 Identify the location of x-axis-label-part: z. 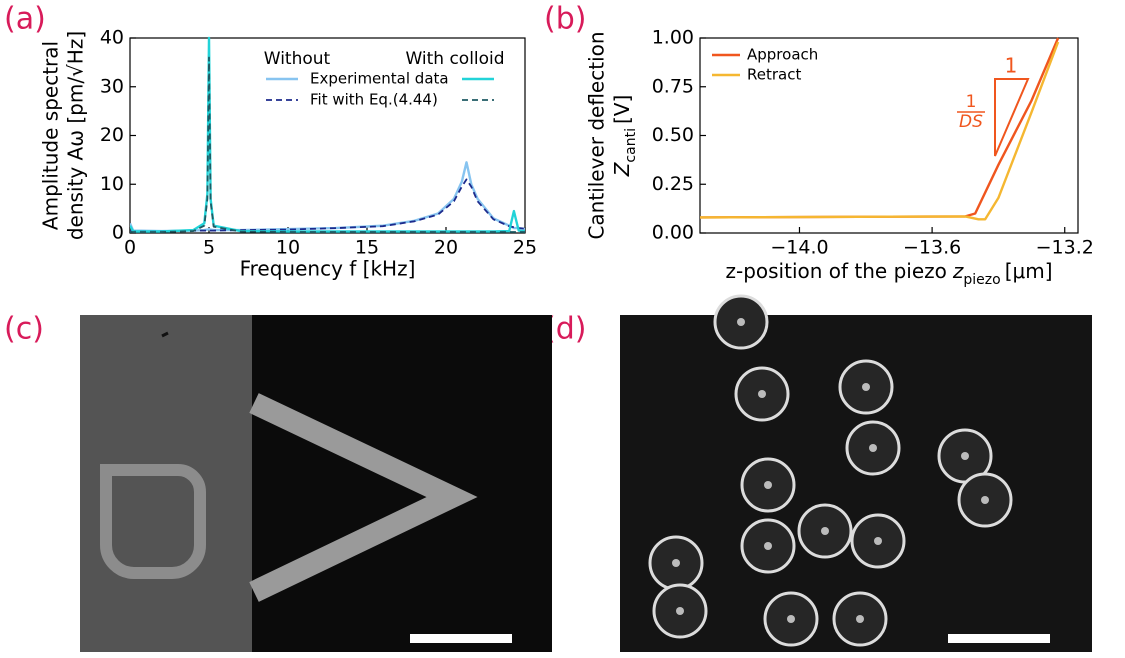
(958, 271).